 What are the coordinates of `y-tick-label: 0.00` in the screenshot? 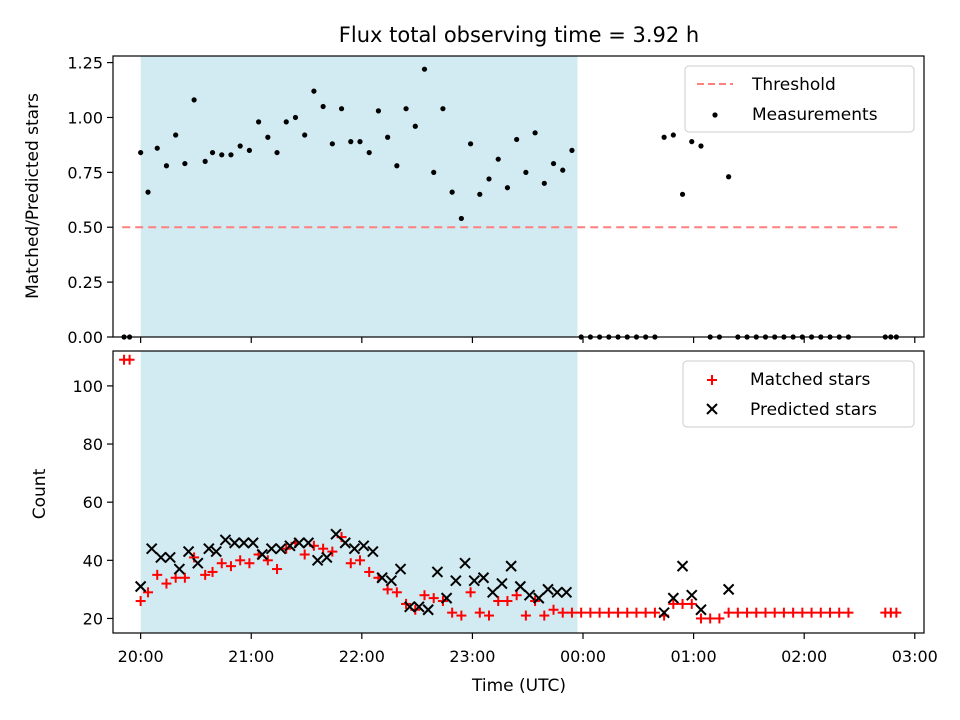 It's located at (85, 337).